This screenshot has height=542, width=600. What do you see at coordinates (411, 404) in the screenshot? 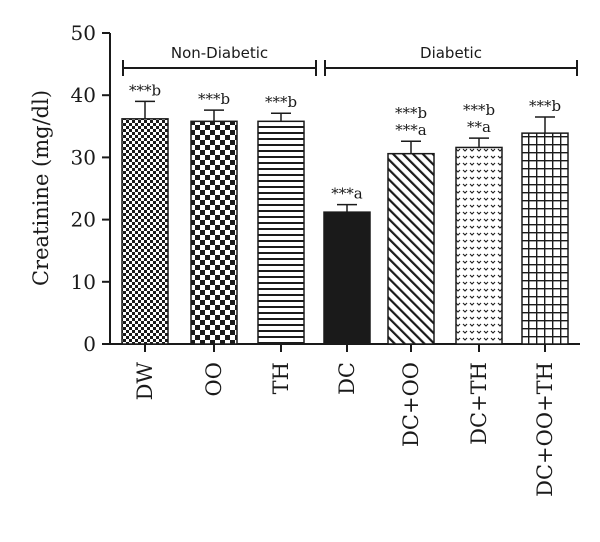
I see `x-tick-label: DC+OO` at bounding box center [411, 404].